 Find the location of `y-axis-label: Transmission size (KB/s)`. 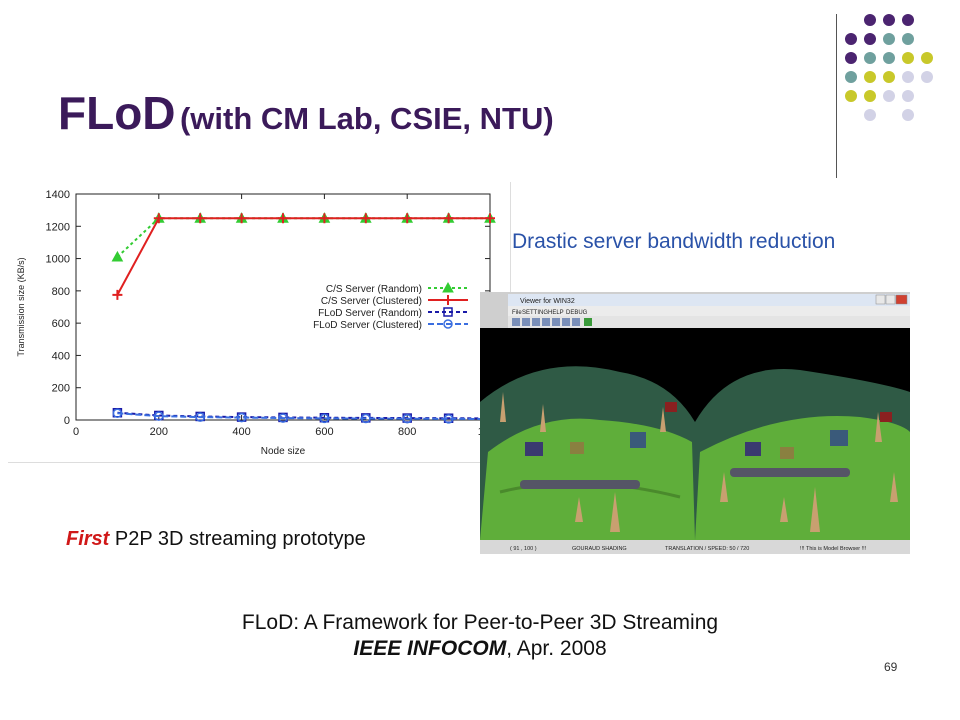

y-axis-label: Transmission size (KB/s) is located at coordinates (21, 306).